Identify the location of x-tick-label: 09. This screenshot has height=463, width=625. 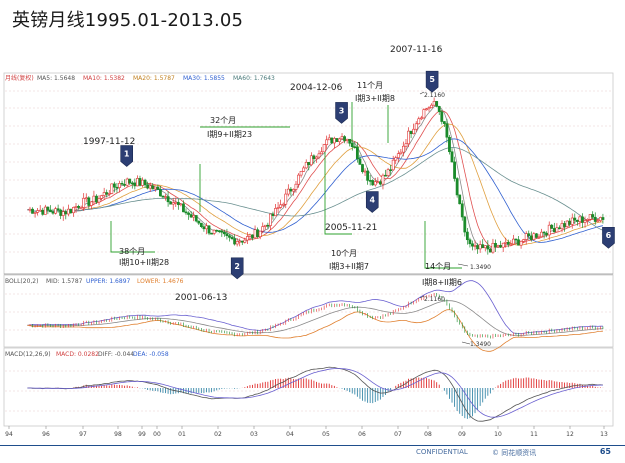
(462, 434).